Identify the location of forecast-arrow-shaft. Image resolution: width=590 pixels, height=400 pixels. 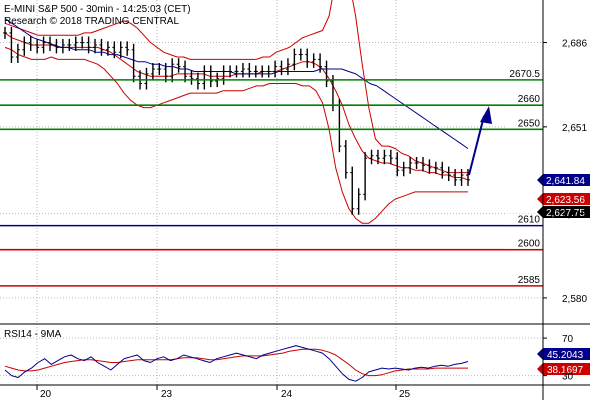
(476, 145).